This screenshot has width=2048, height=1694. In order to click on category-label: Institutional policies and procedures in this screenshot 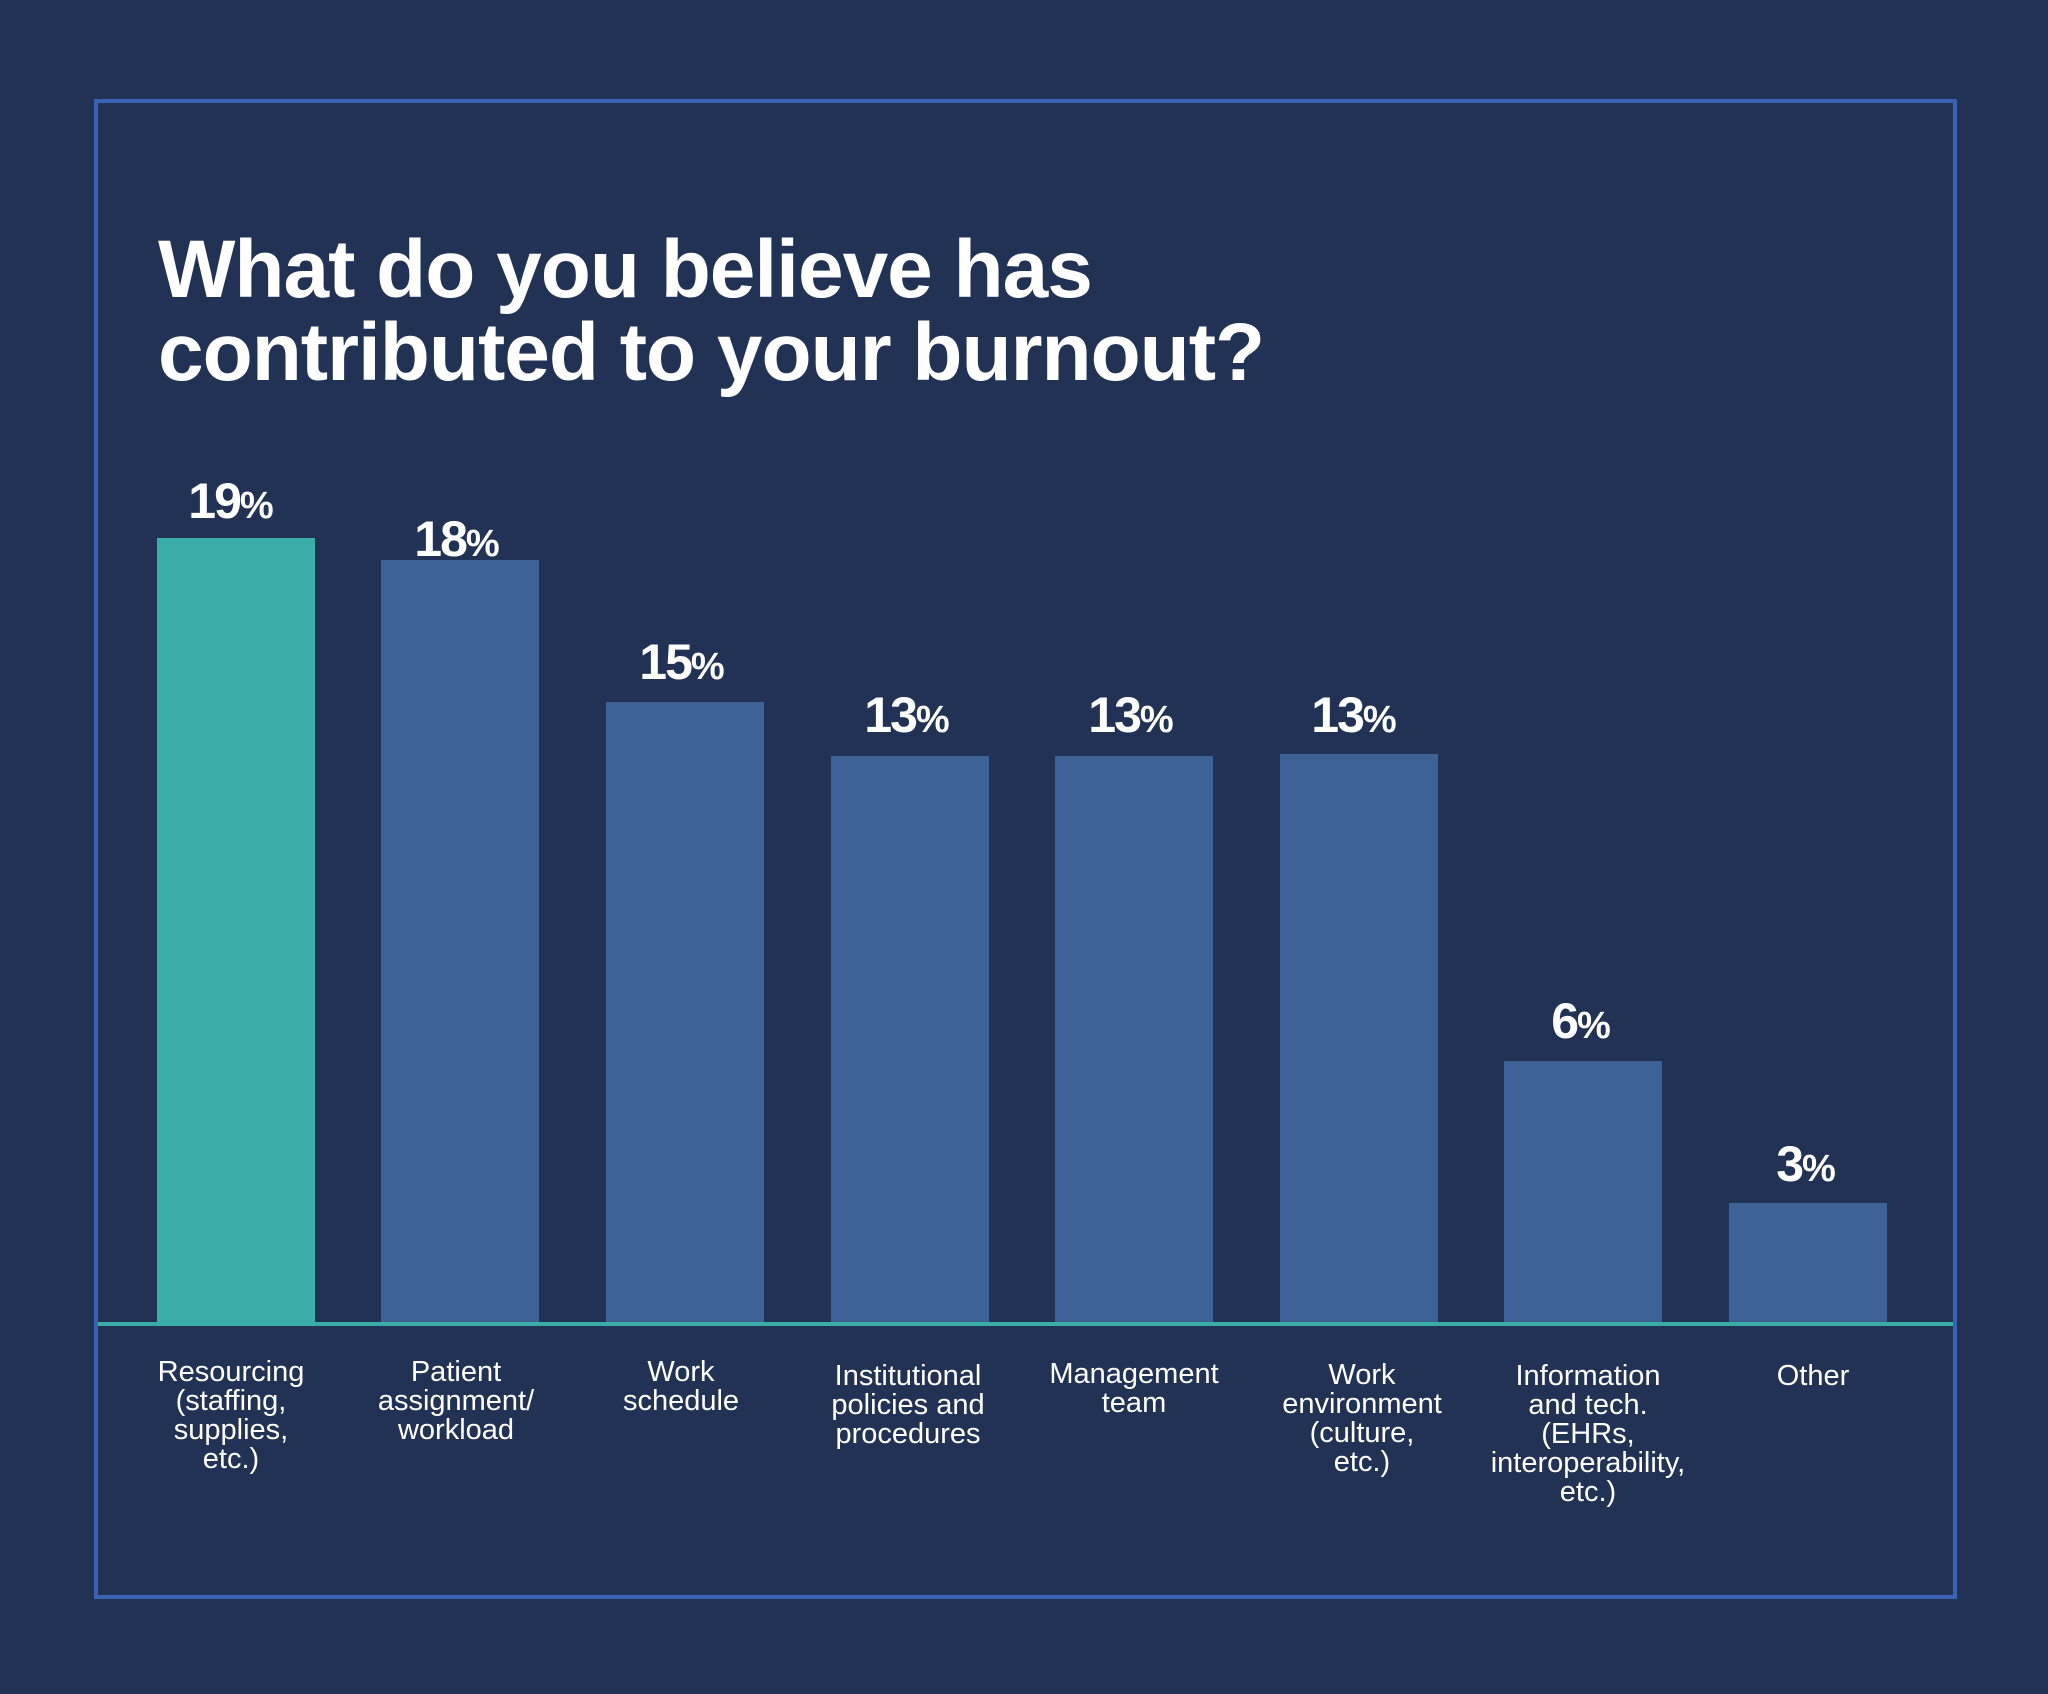, I will do `click(908, 1405)`.